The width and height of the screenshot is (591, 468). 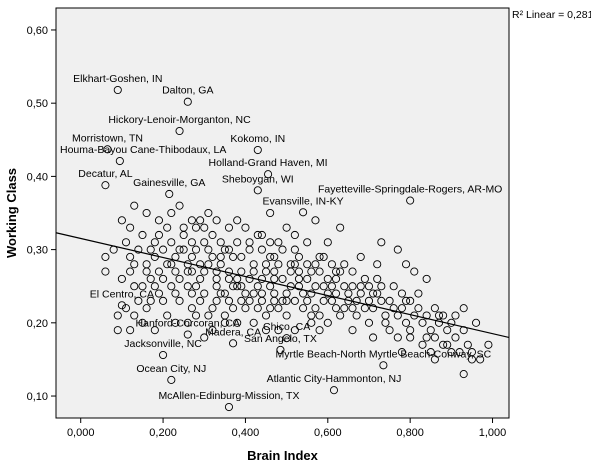 What do you see at coordinates (107, 138) in the screenshot?
I see `point-label: Morristown, TN` at bounding box center [107, 138].